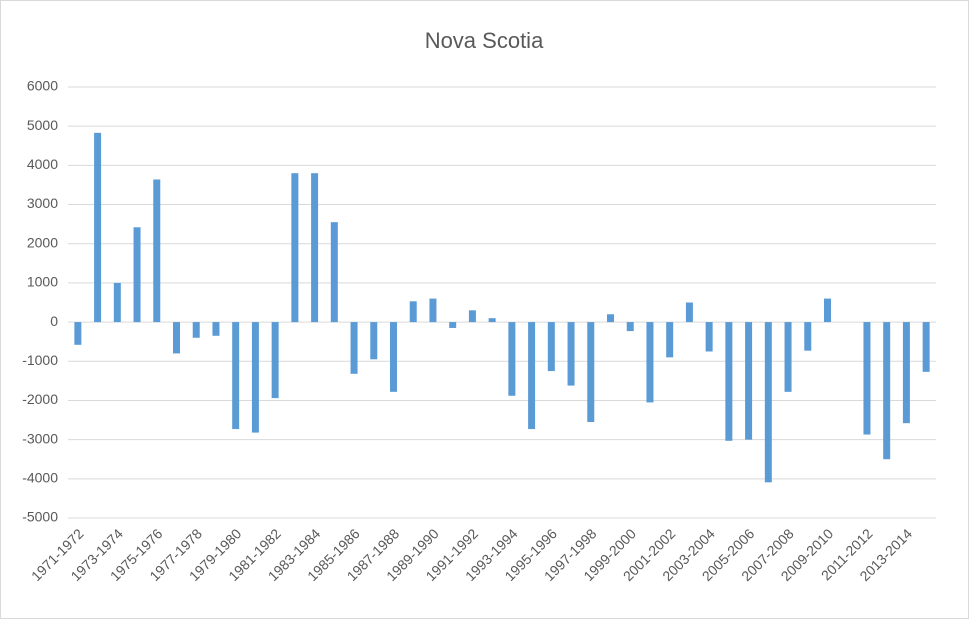 This screenshot has height=619, width=969. I want to click on y-tick-label: 4000, so click(42, 164).